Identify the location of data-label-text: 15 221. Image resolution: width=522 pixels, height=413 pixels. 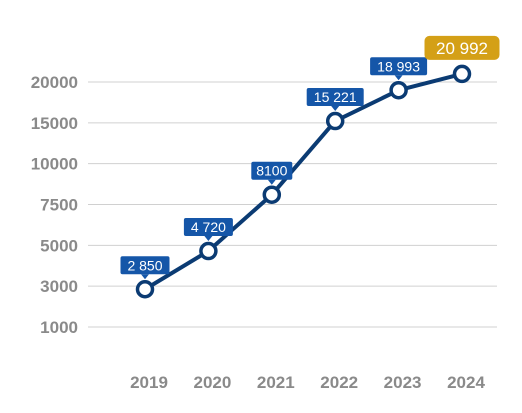
(335, 97).